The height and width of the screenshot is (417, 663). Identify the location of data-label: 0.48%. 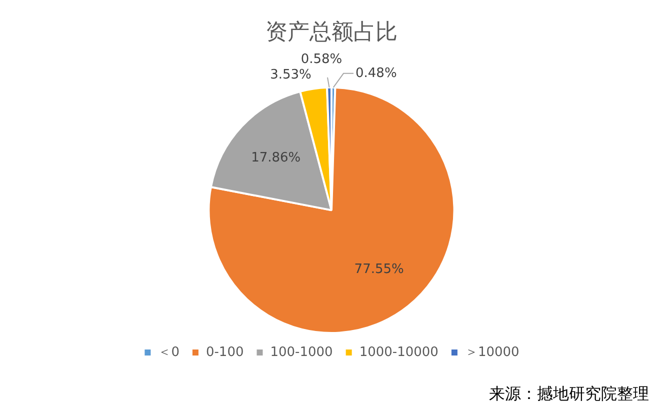
(376, 73).